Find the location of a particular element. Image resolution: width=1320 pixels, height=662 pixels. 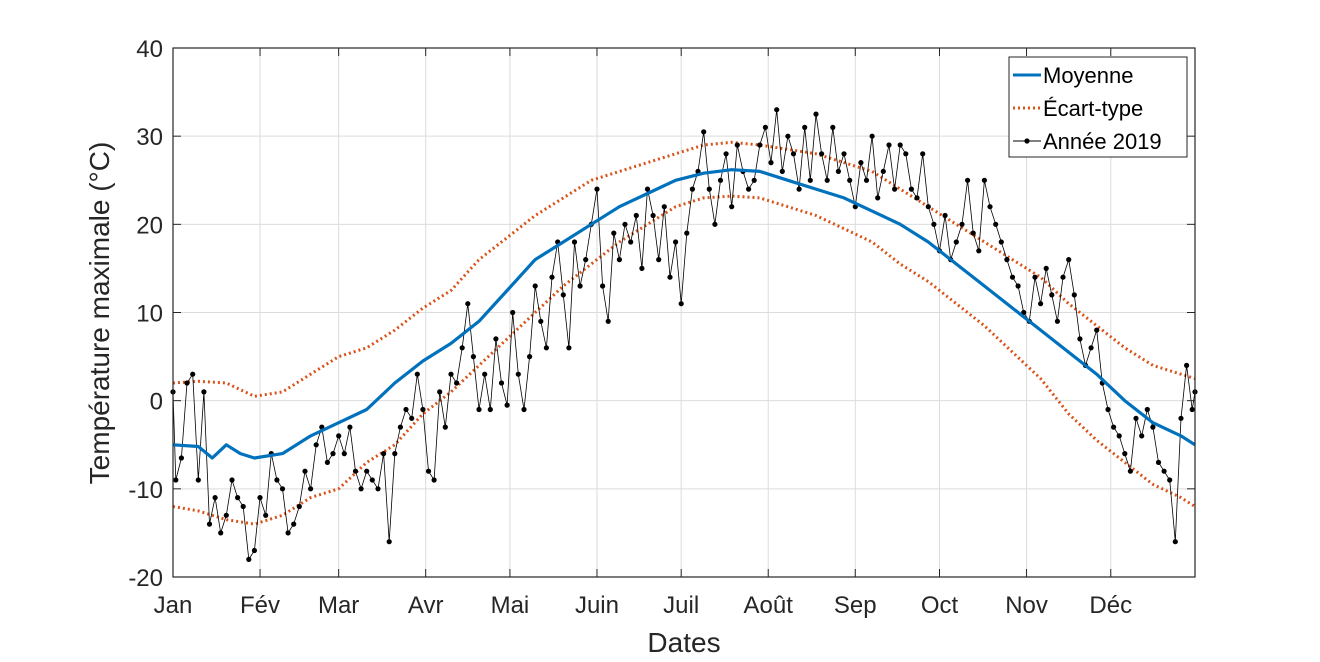

y-tick-label: 10 is located at coordinates (149, 314).